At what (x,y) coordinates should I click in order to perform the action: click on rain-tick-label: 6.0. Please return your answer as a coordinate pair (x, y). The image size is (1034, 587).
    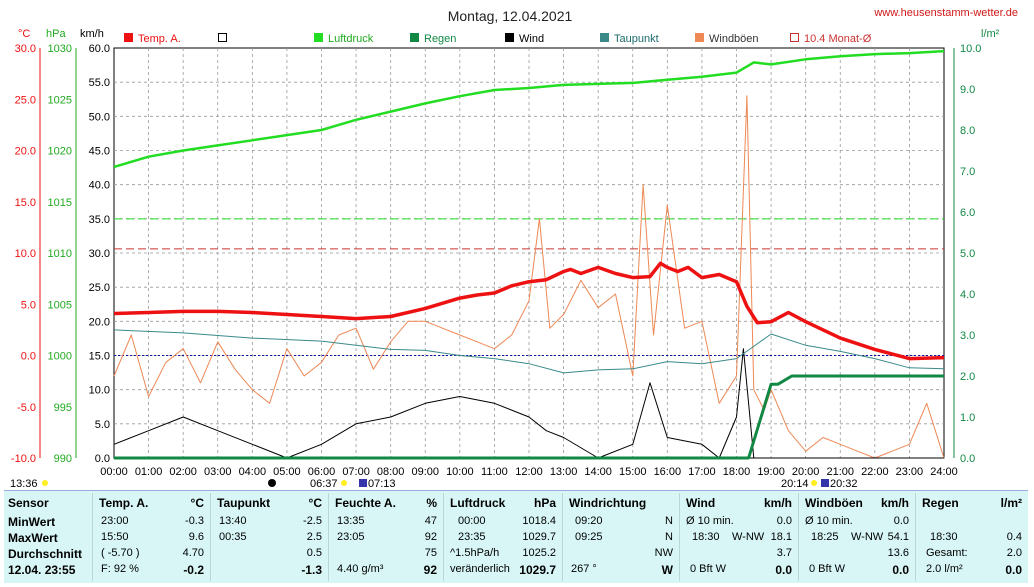
    Looking at the image, I should click on (967, 213).